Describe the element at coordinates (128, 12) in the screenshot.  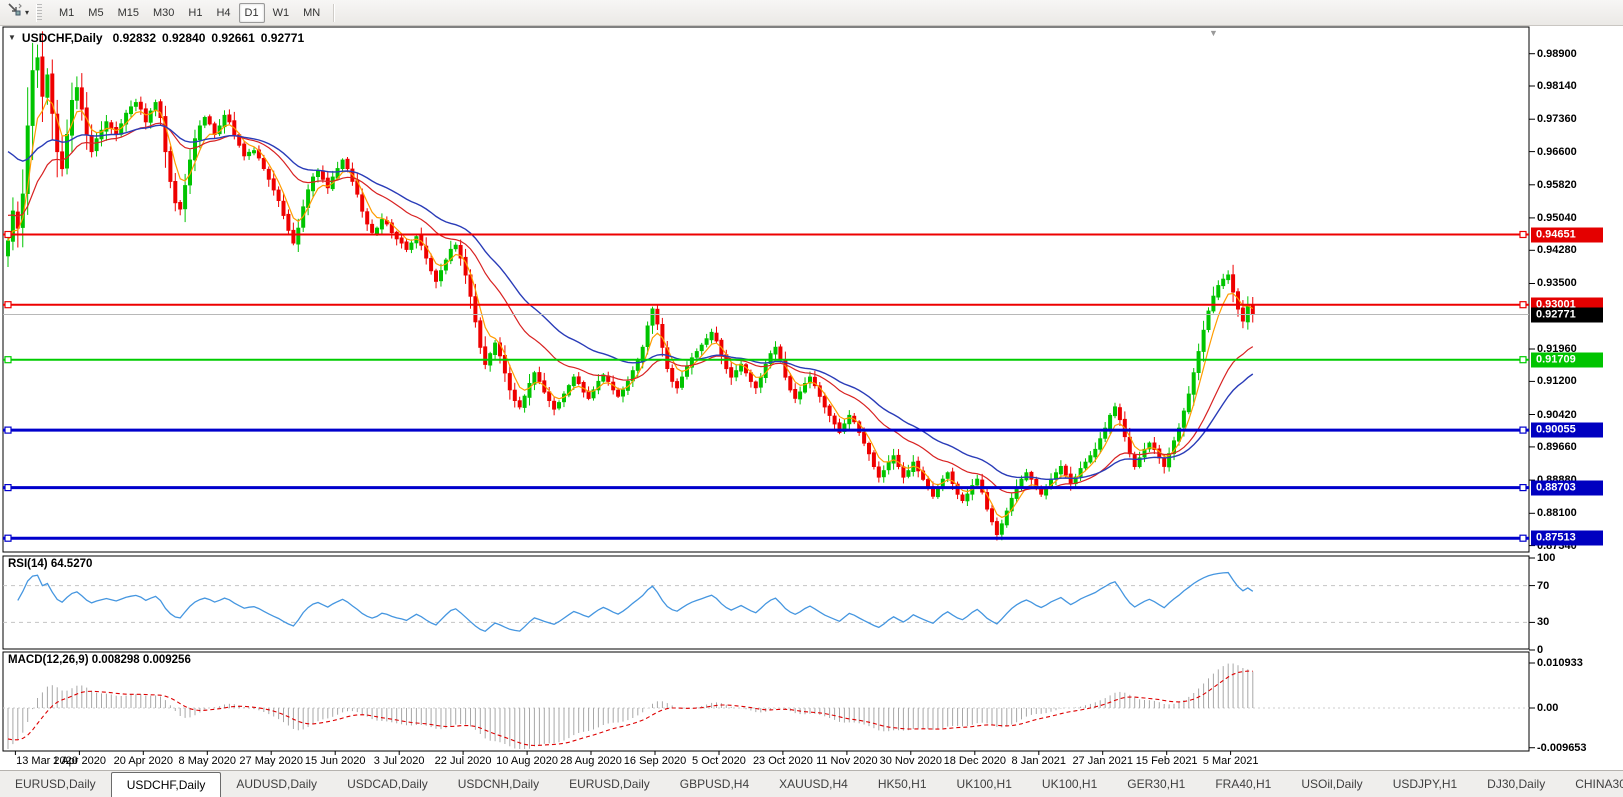
I see `timeframe-button-m15: M15` at that location.